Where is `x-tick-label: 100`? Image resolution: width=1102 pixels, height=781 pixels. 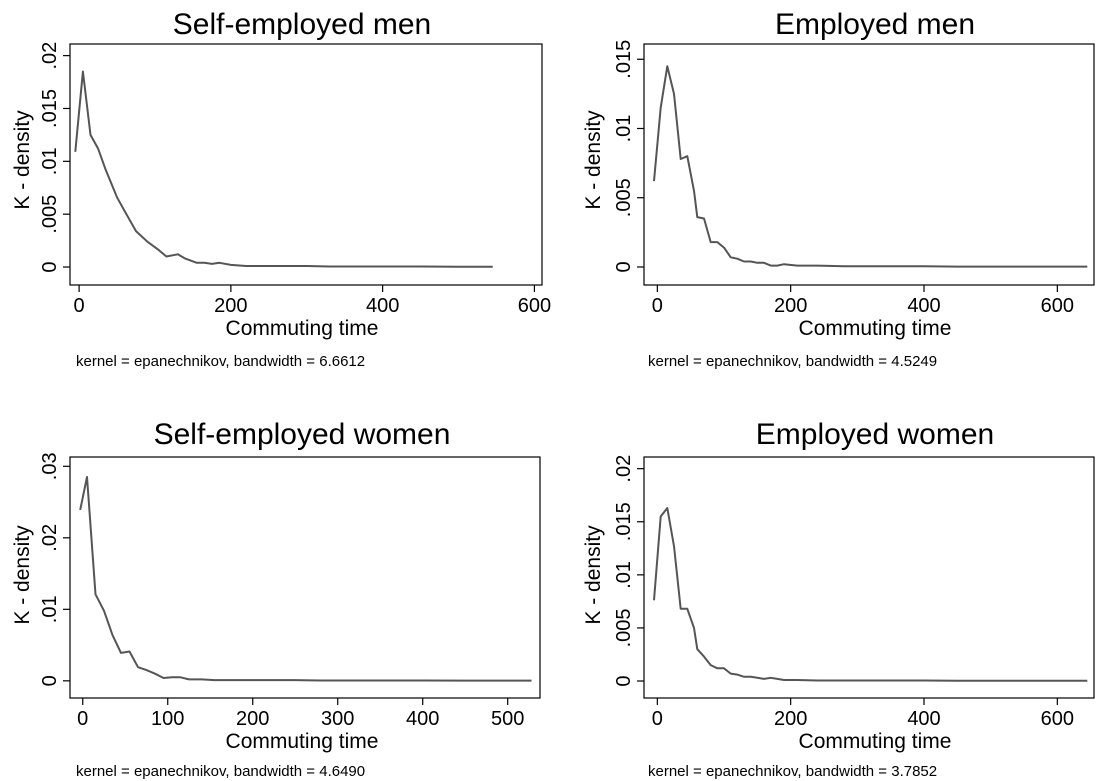 x-tick-label: 100 is located at coordinates (167, 719).